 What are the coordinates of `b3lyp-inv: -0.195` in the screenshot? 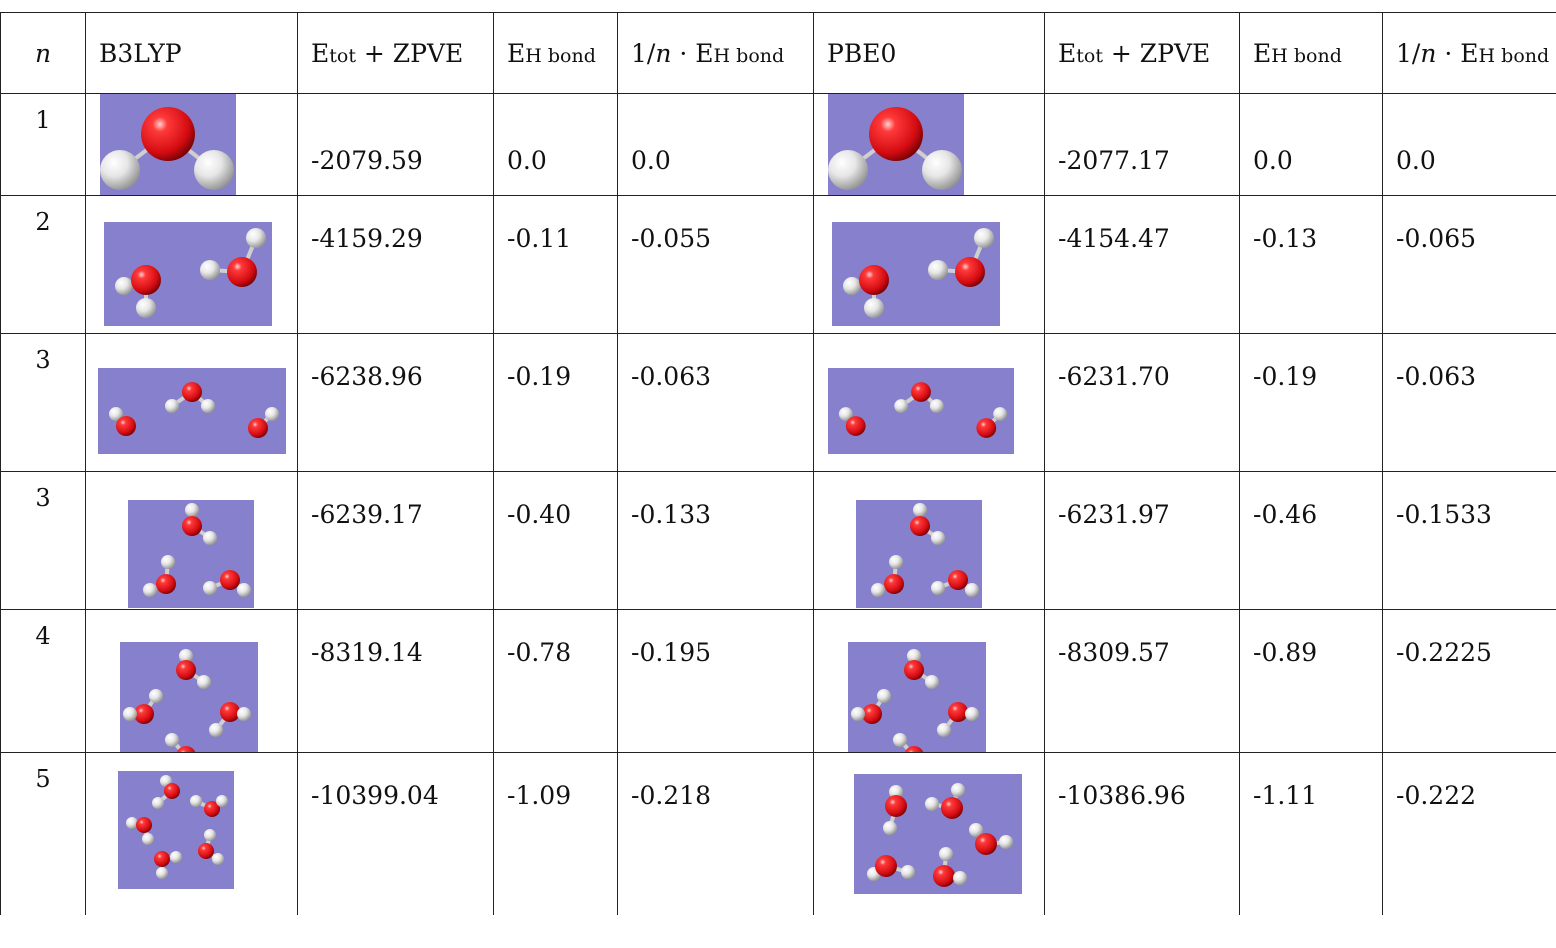 It's located at (715, 681).